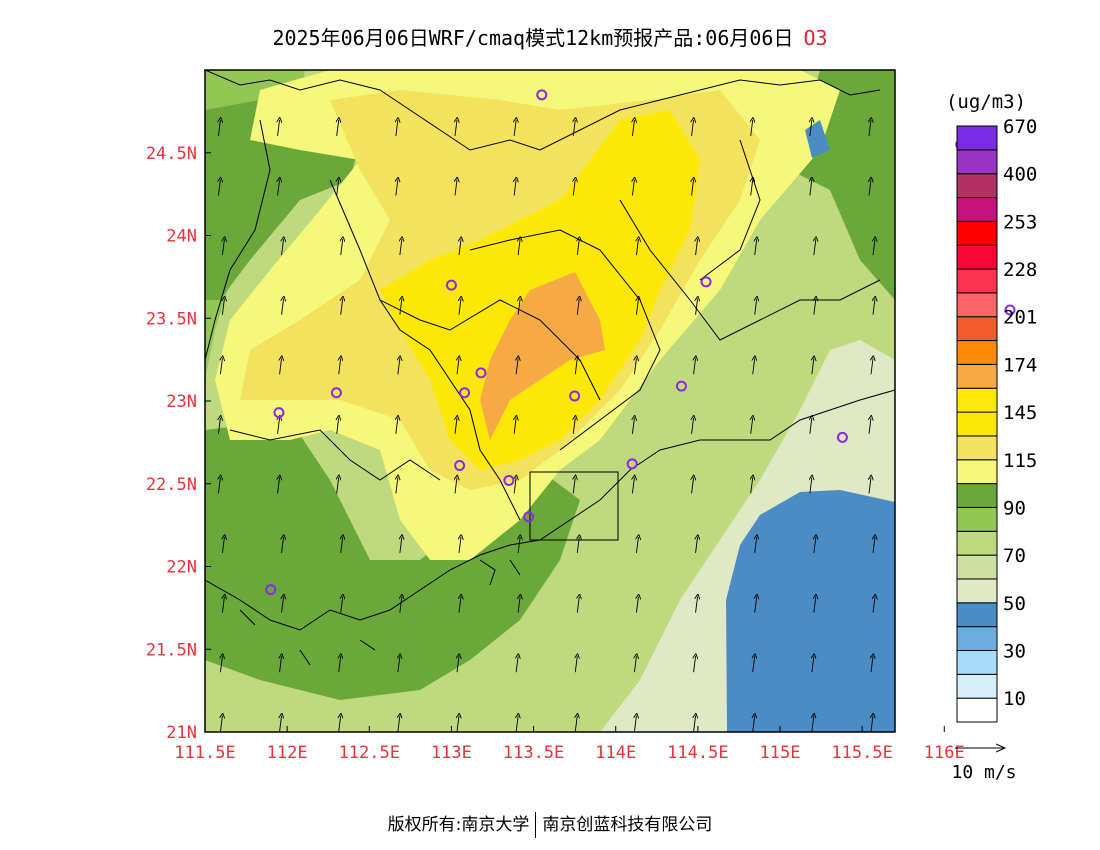  I want to click on colorbar: 10 30 50 70 90 115 145 174 201 228 253 400 670, so click(996, 419).